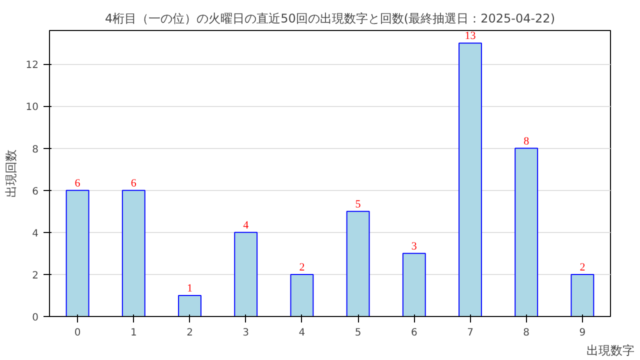 This screenshot has height=360, width=640. I want to click on y-tick-label: 2, so click(35, 276).